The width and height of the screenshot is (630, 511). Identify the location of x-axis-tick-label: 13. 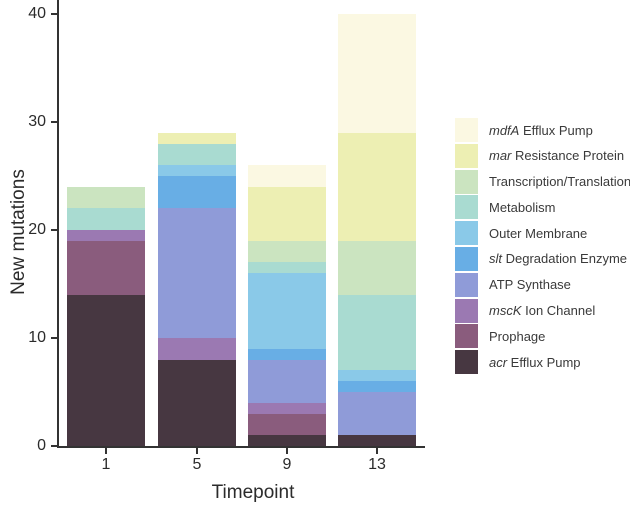
(377, 464).